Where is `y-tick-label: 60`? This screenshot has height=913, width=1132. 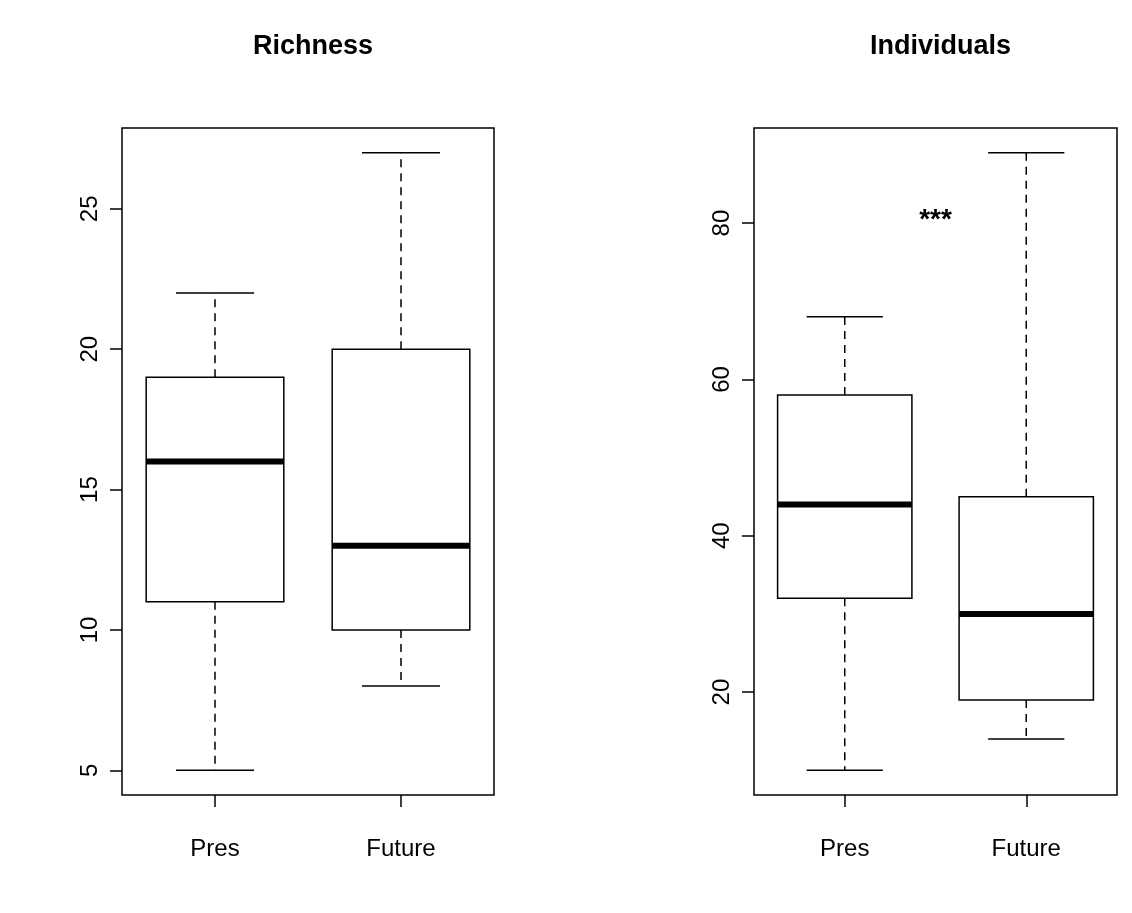
y-tick-label: 60 is located at coordinates (720, 379).